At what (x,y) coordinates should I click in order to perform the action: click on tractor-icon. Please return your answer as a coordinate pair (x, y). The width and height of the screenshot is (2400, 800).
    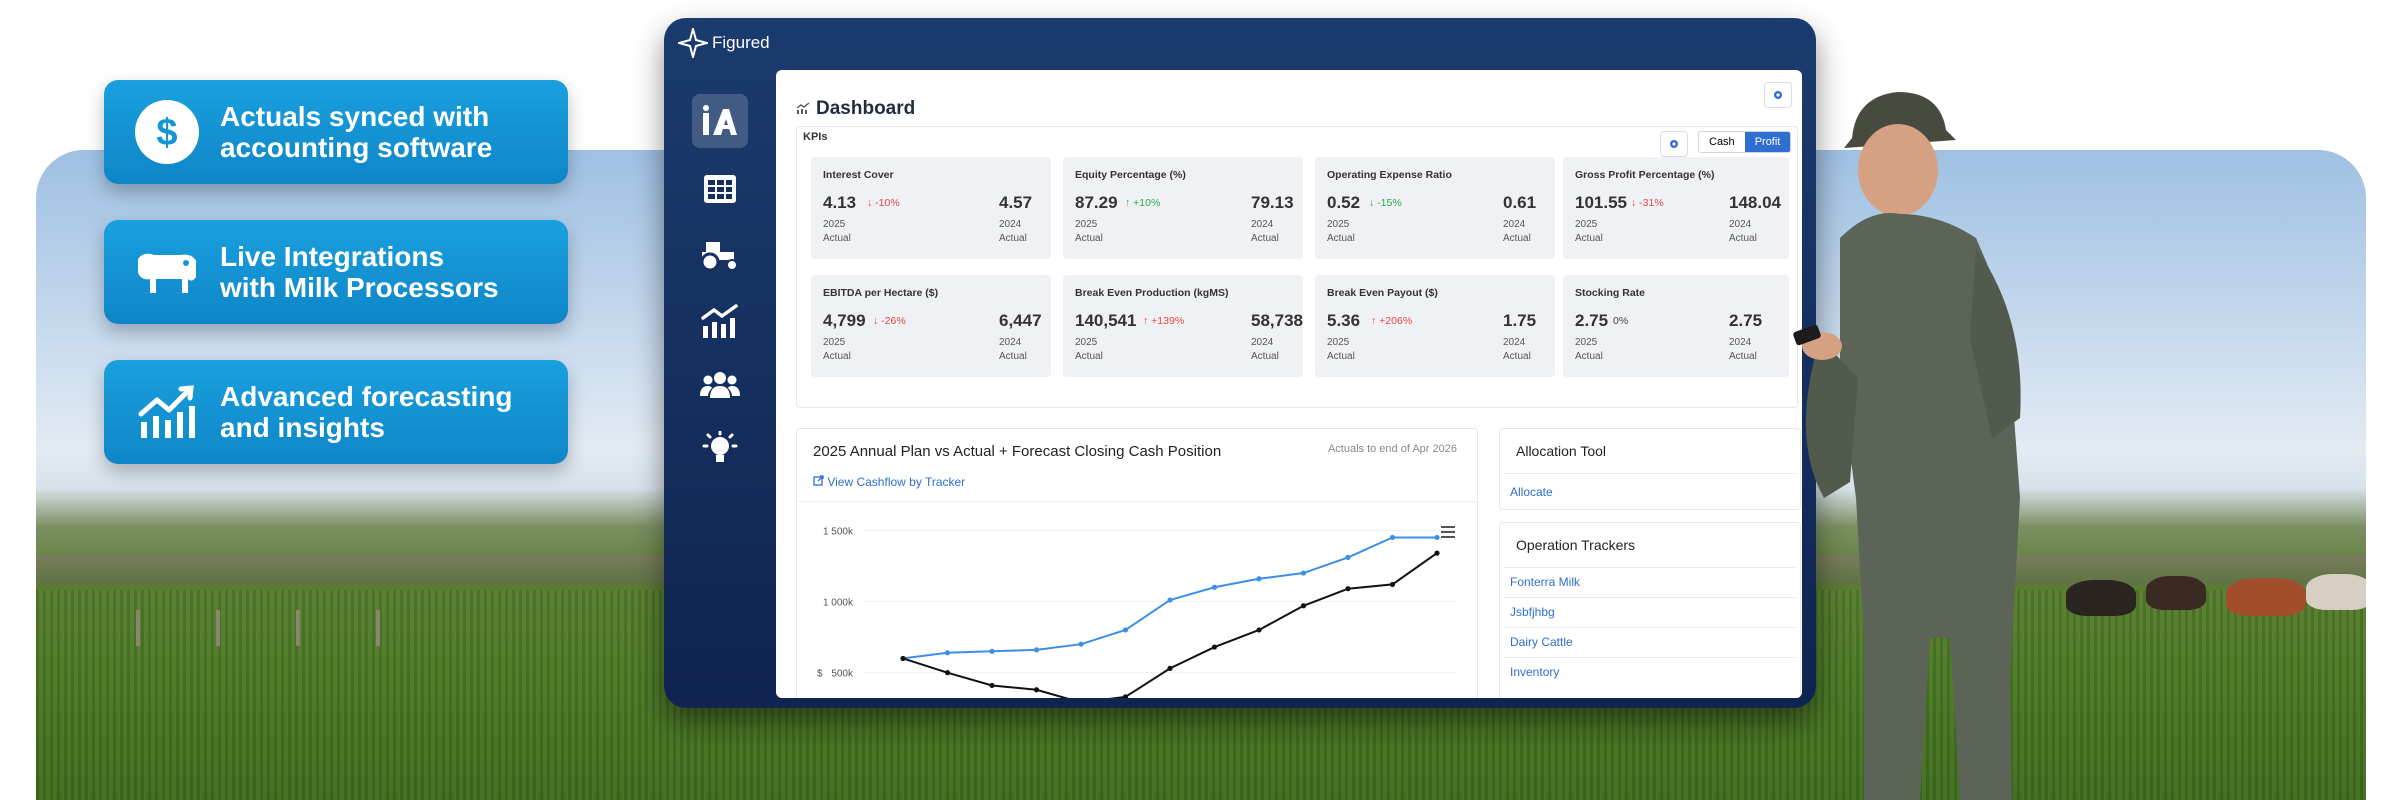
    Looking at the image, I should click on (719, 257).